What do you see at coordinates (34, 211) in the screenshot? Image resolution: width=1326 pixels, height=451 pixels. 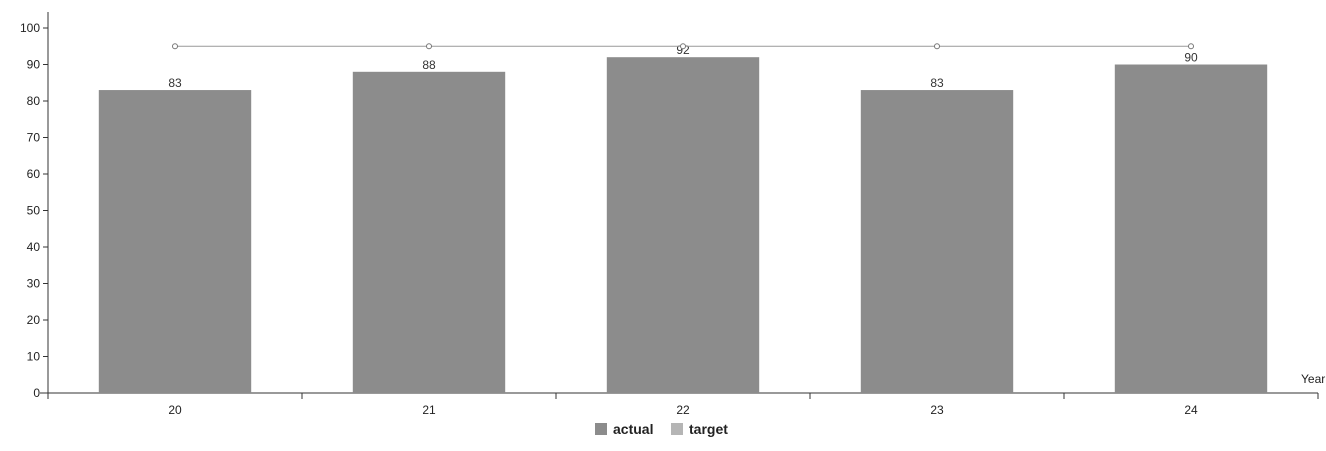 I see `y-tick-label: 50` at bounding box center [34, 211].